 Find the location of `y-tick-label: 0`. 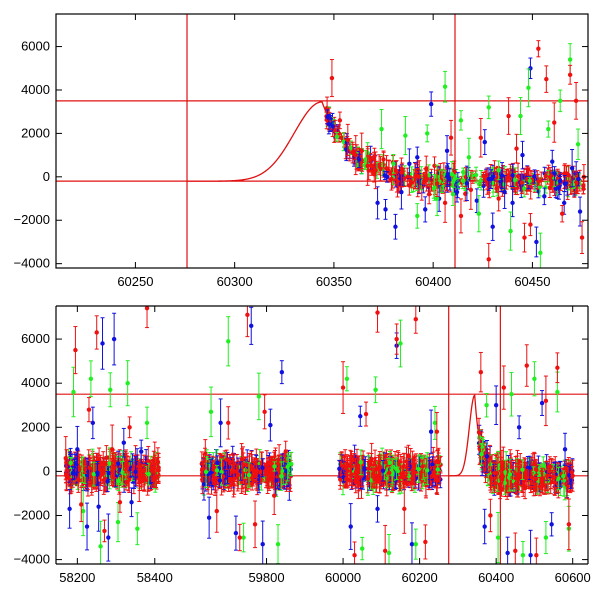

y-tick-label: 0 is located at coordinates (46, 176).